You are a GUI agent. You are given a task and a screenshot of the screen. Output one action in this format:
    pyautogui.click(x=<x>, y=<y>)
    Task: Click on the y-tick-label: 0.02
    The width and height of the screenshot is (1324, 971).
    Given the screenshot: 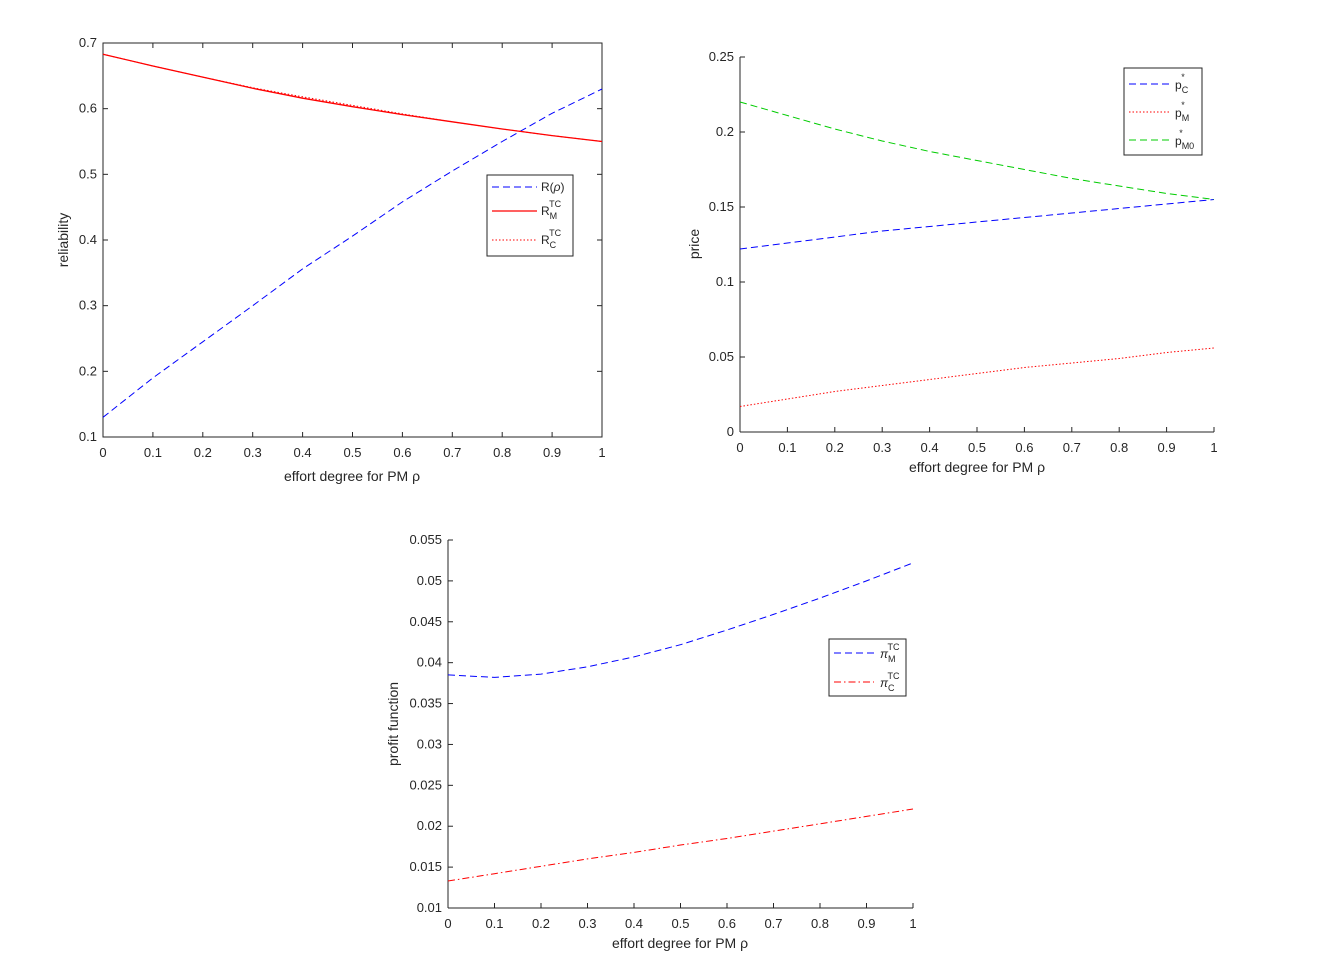 What is the action you would take?
    pyautogui.click(x=429, y=825)
    